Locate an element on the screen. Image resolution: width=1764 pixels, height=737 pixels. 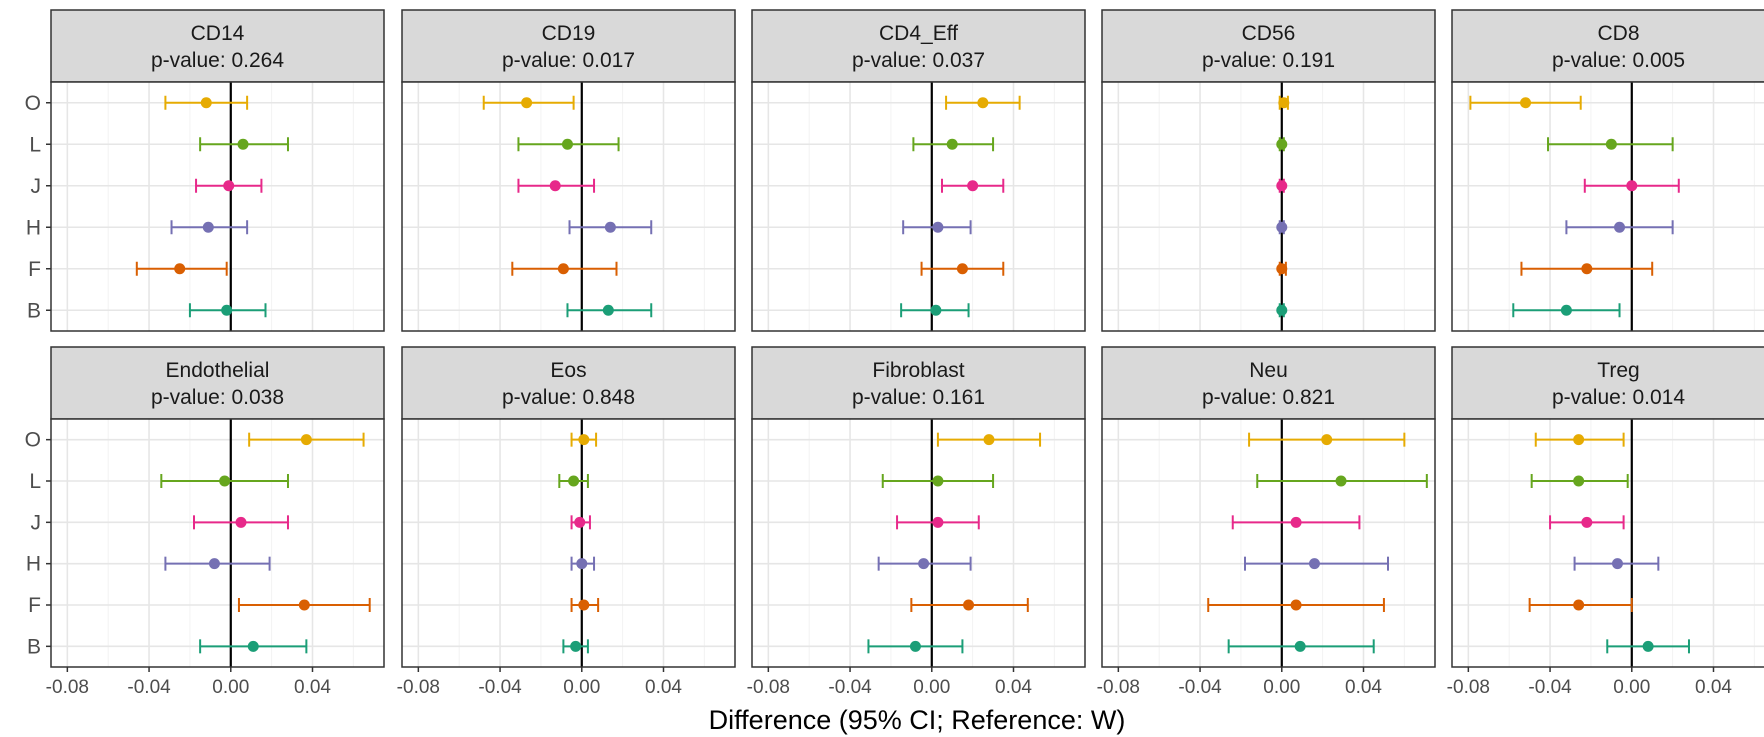
facet-title: Treg is located at coordinates (1618, 370).